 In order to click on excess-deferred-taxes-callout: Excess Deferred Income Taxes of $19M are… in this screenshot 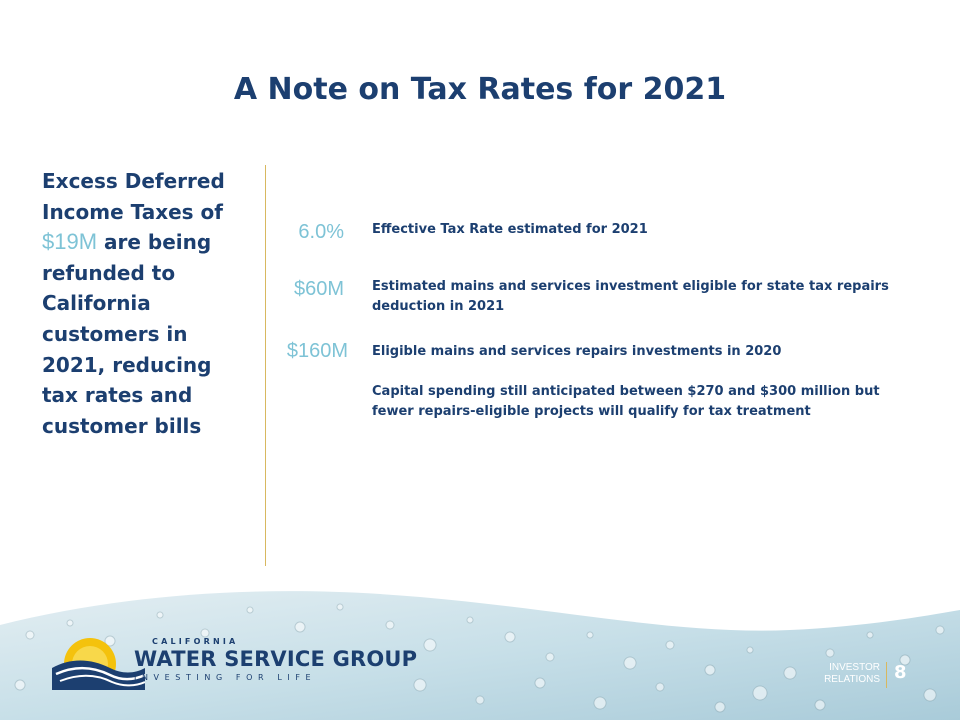, I will do `click(137, 303)`.